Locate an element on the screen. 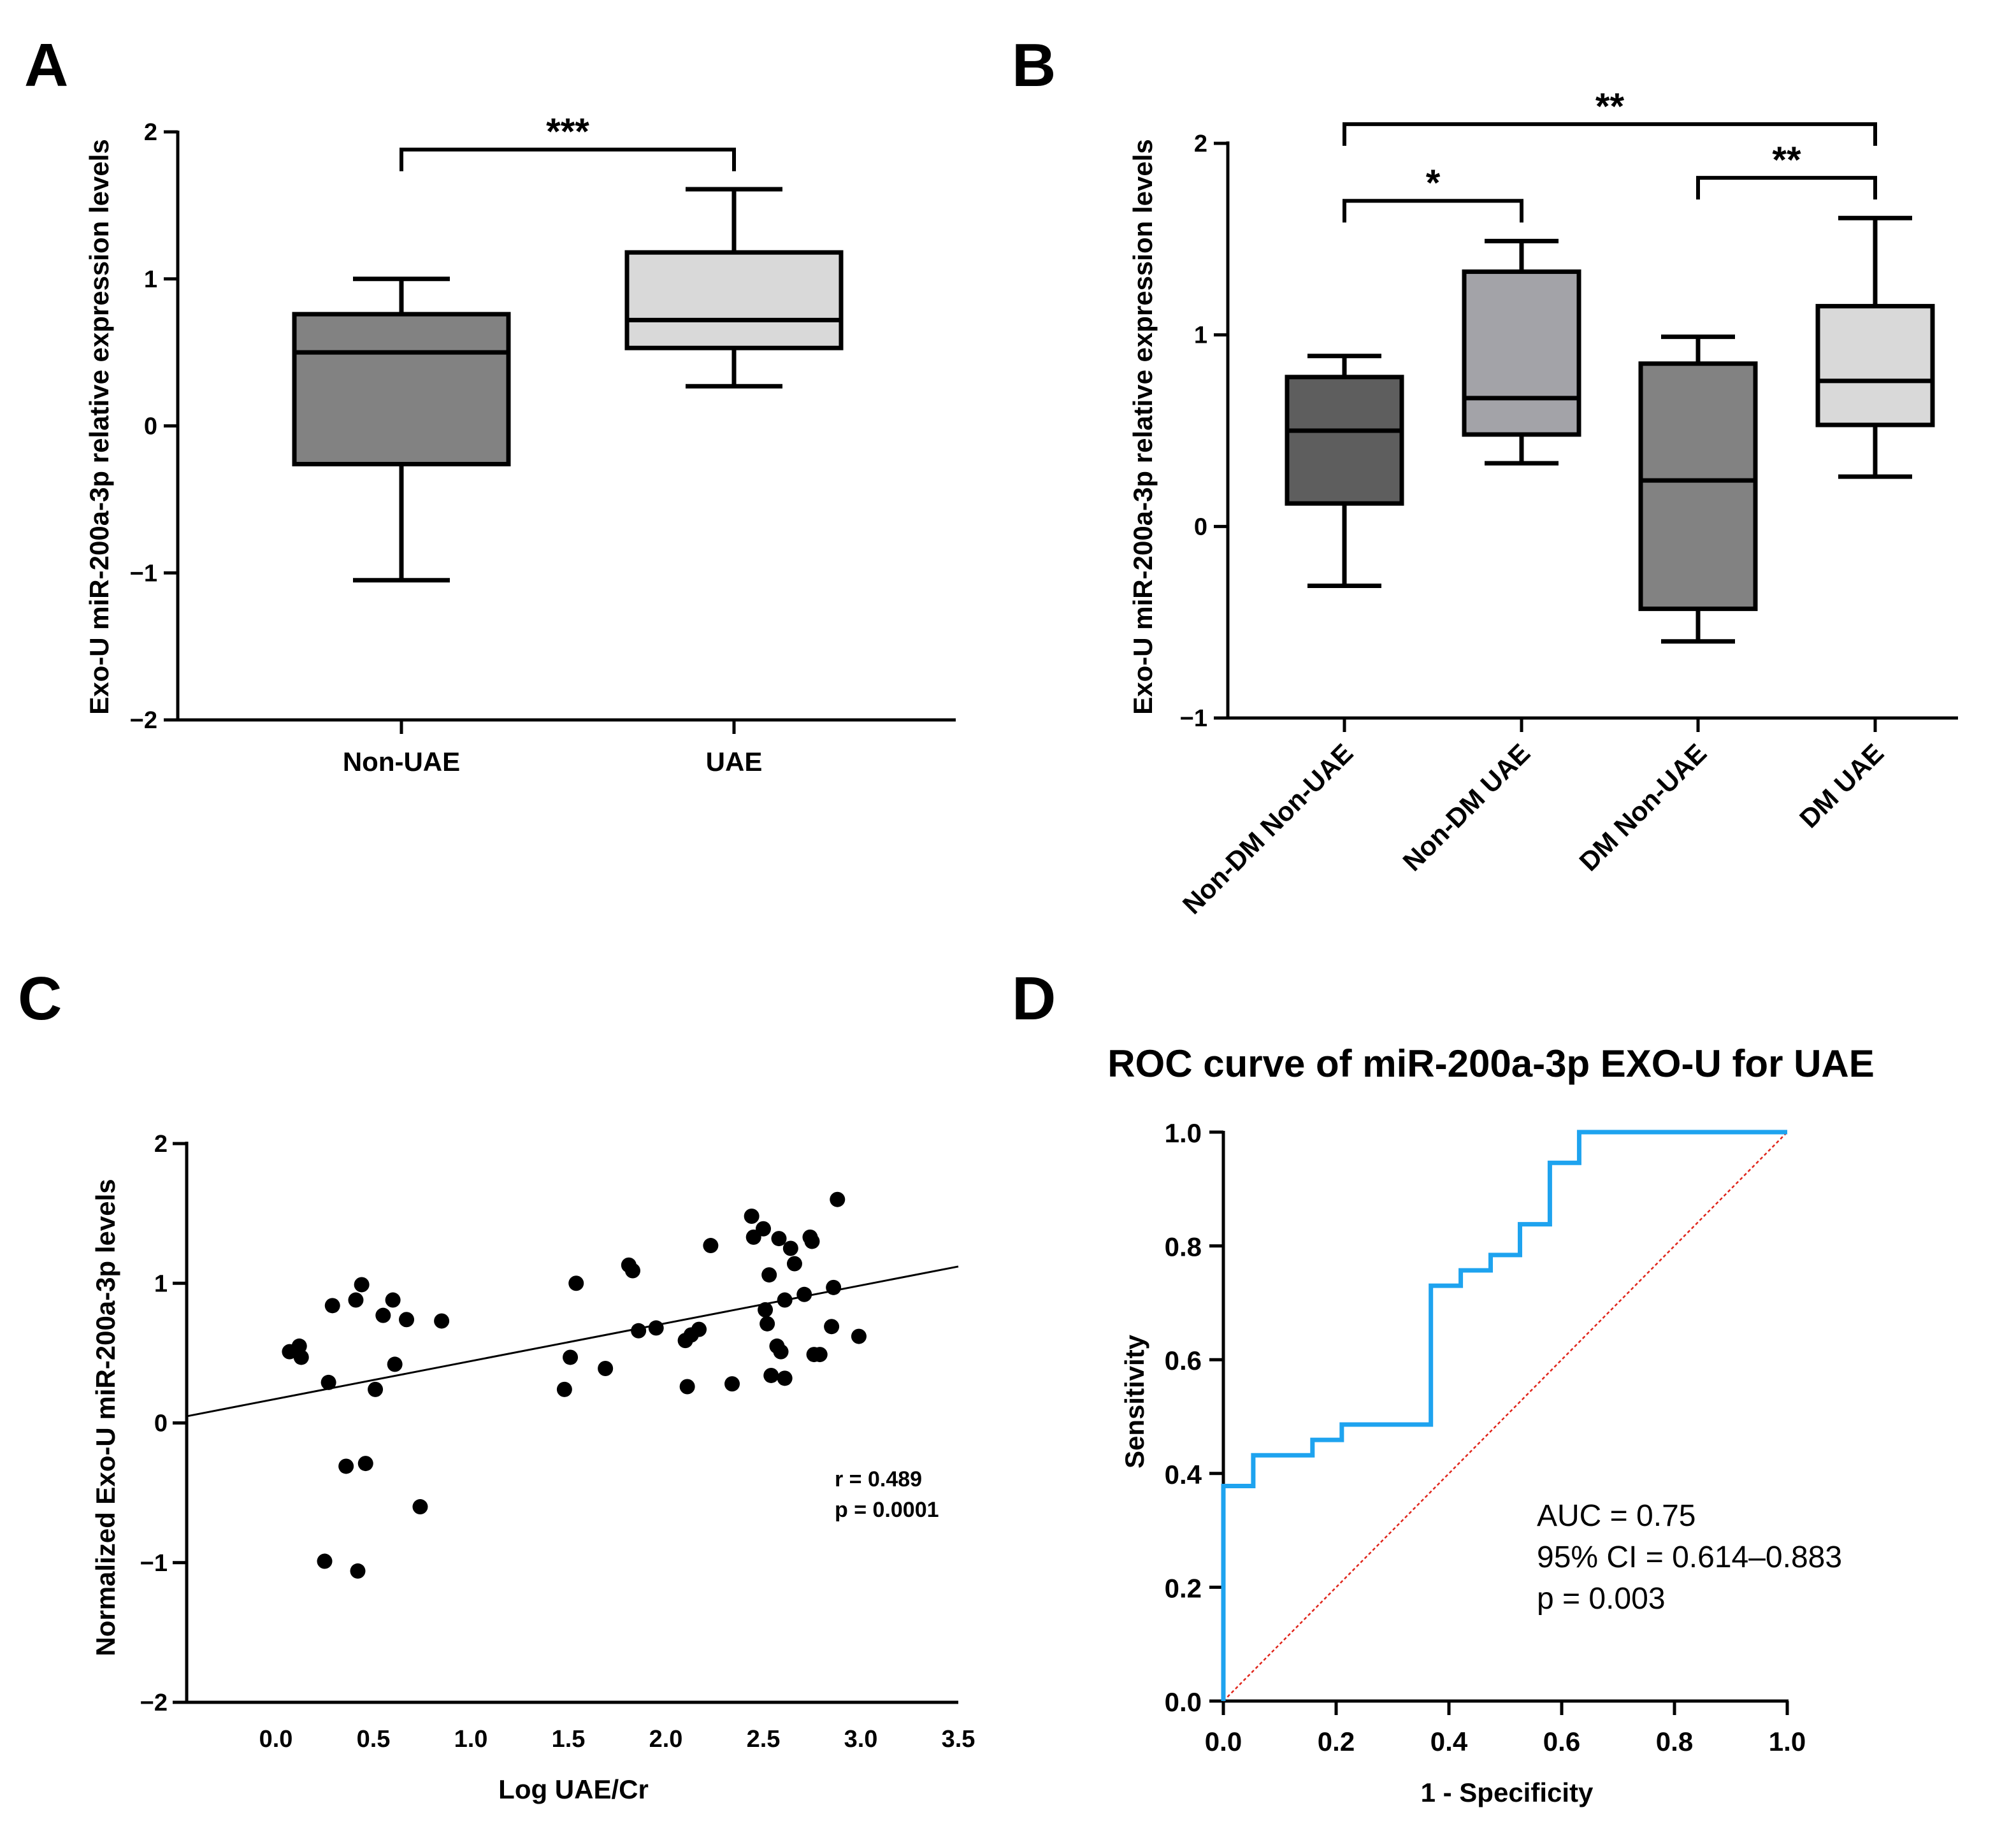  x-tick-label: Non-UAE is located at coordinates (401, 762).